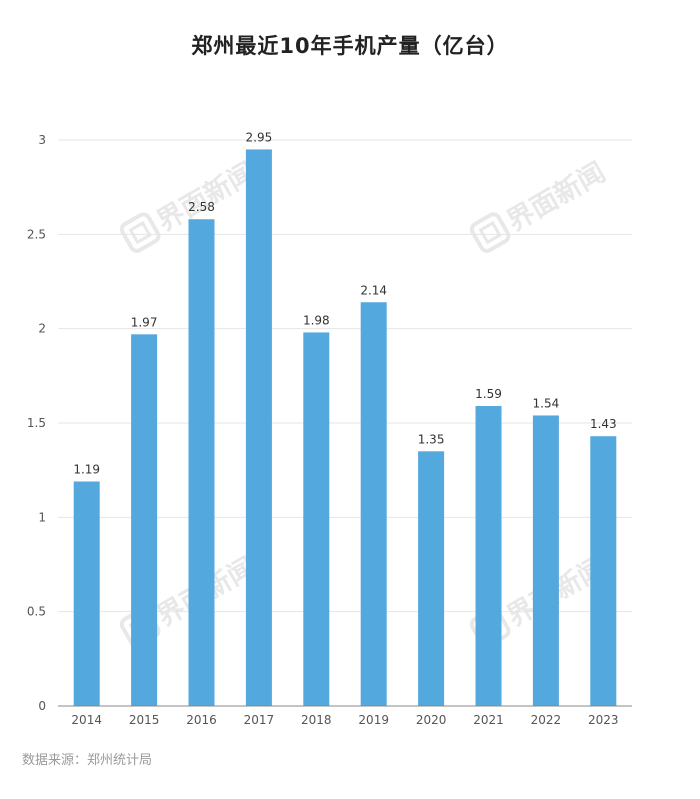 The image size is (700, 799). What do you see at coordinates (488, 556) in the screenshot?
I see `bar-2021` at bounding box center [488, 556].